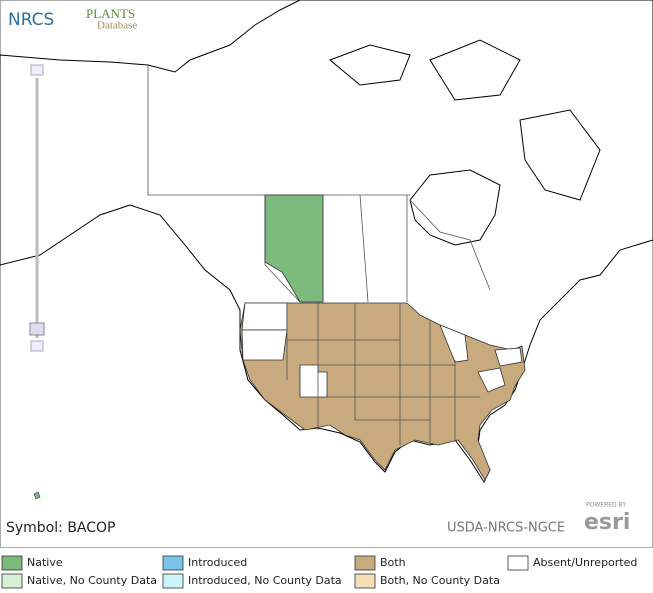  What do you see at coordinates (294, 248) in the screenshot?
I see `alberta-native` at bounding box center [294, 248].